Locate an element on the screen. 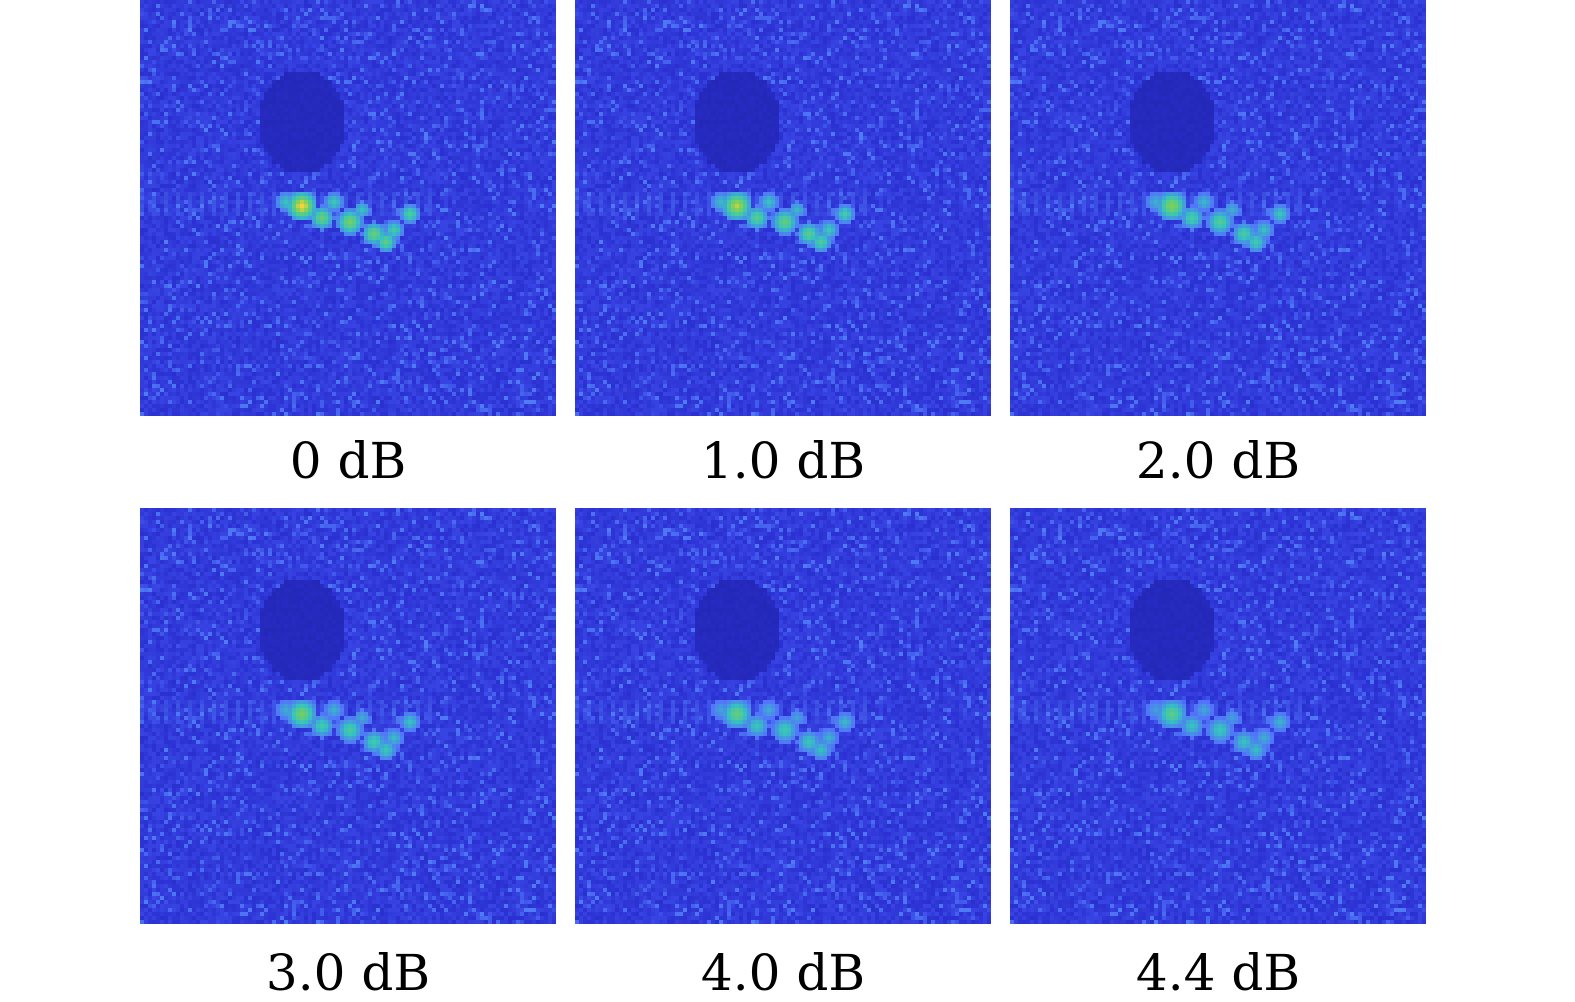 This screenshot has height=1002, width=1575. panel-4: 4.0 dB is located at coordinates (783, 716).